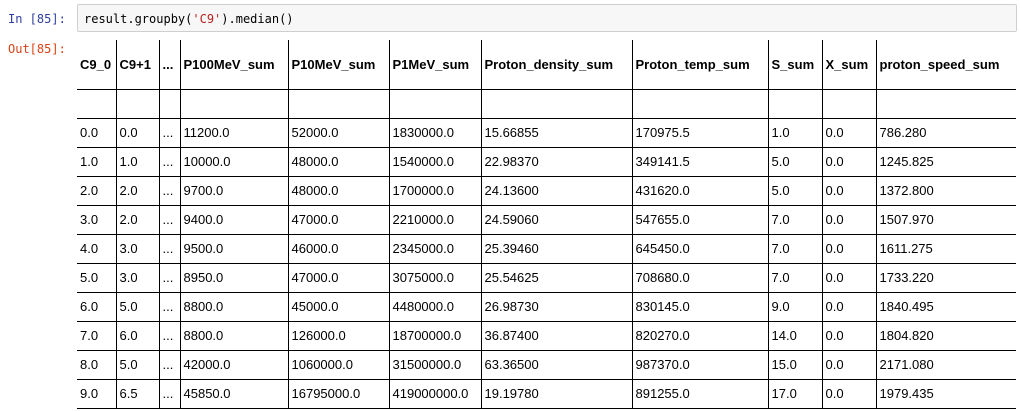  Describe the element at coordinates (138, 19) in the screenshot. I see `code-prefix: result.groupby(` at that location.